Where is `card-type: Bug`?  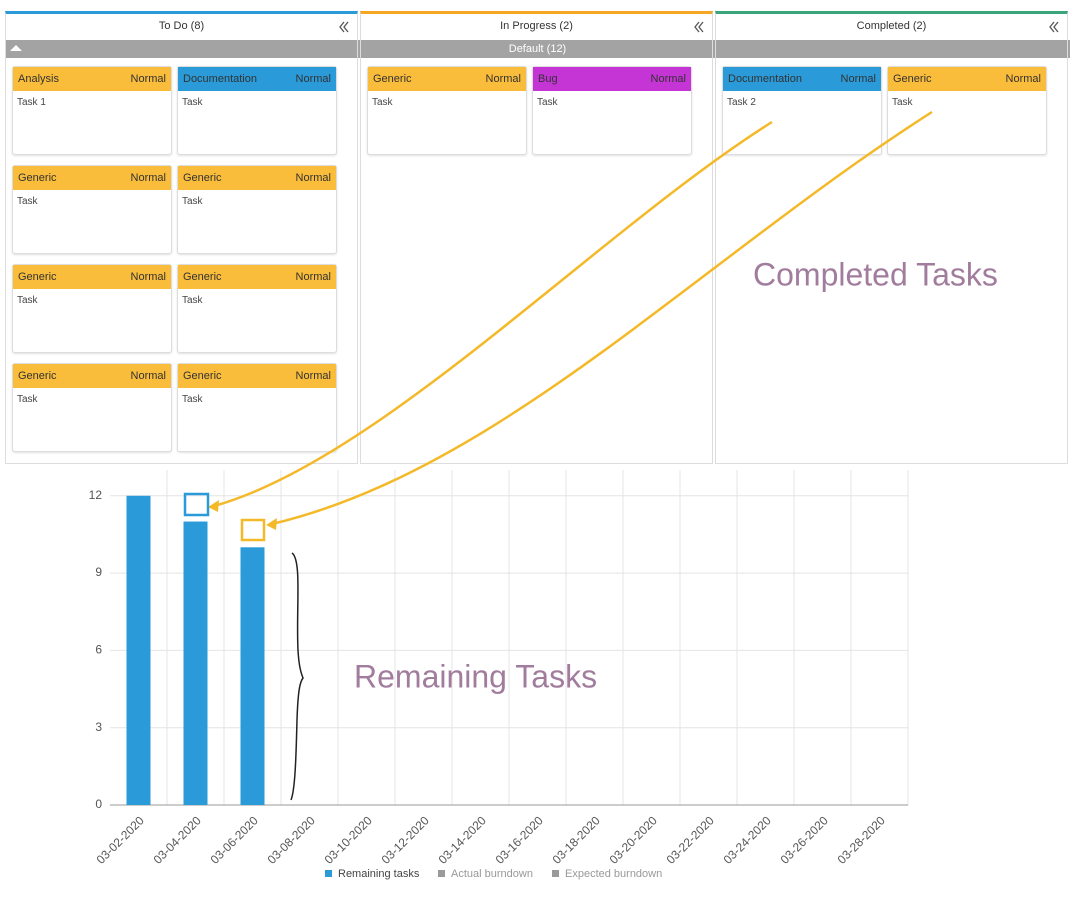
card-type: Bug is located at coordinates (548, 79).